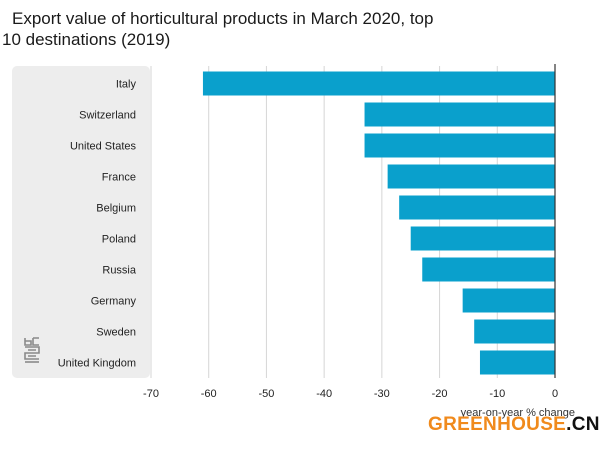  Describe the element at coordinates (518, 413) in the screenshot. I see `x-axis-label: year-on-year % change` at that location.